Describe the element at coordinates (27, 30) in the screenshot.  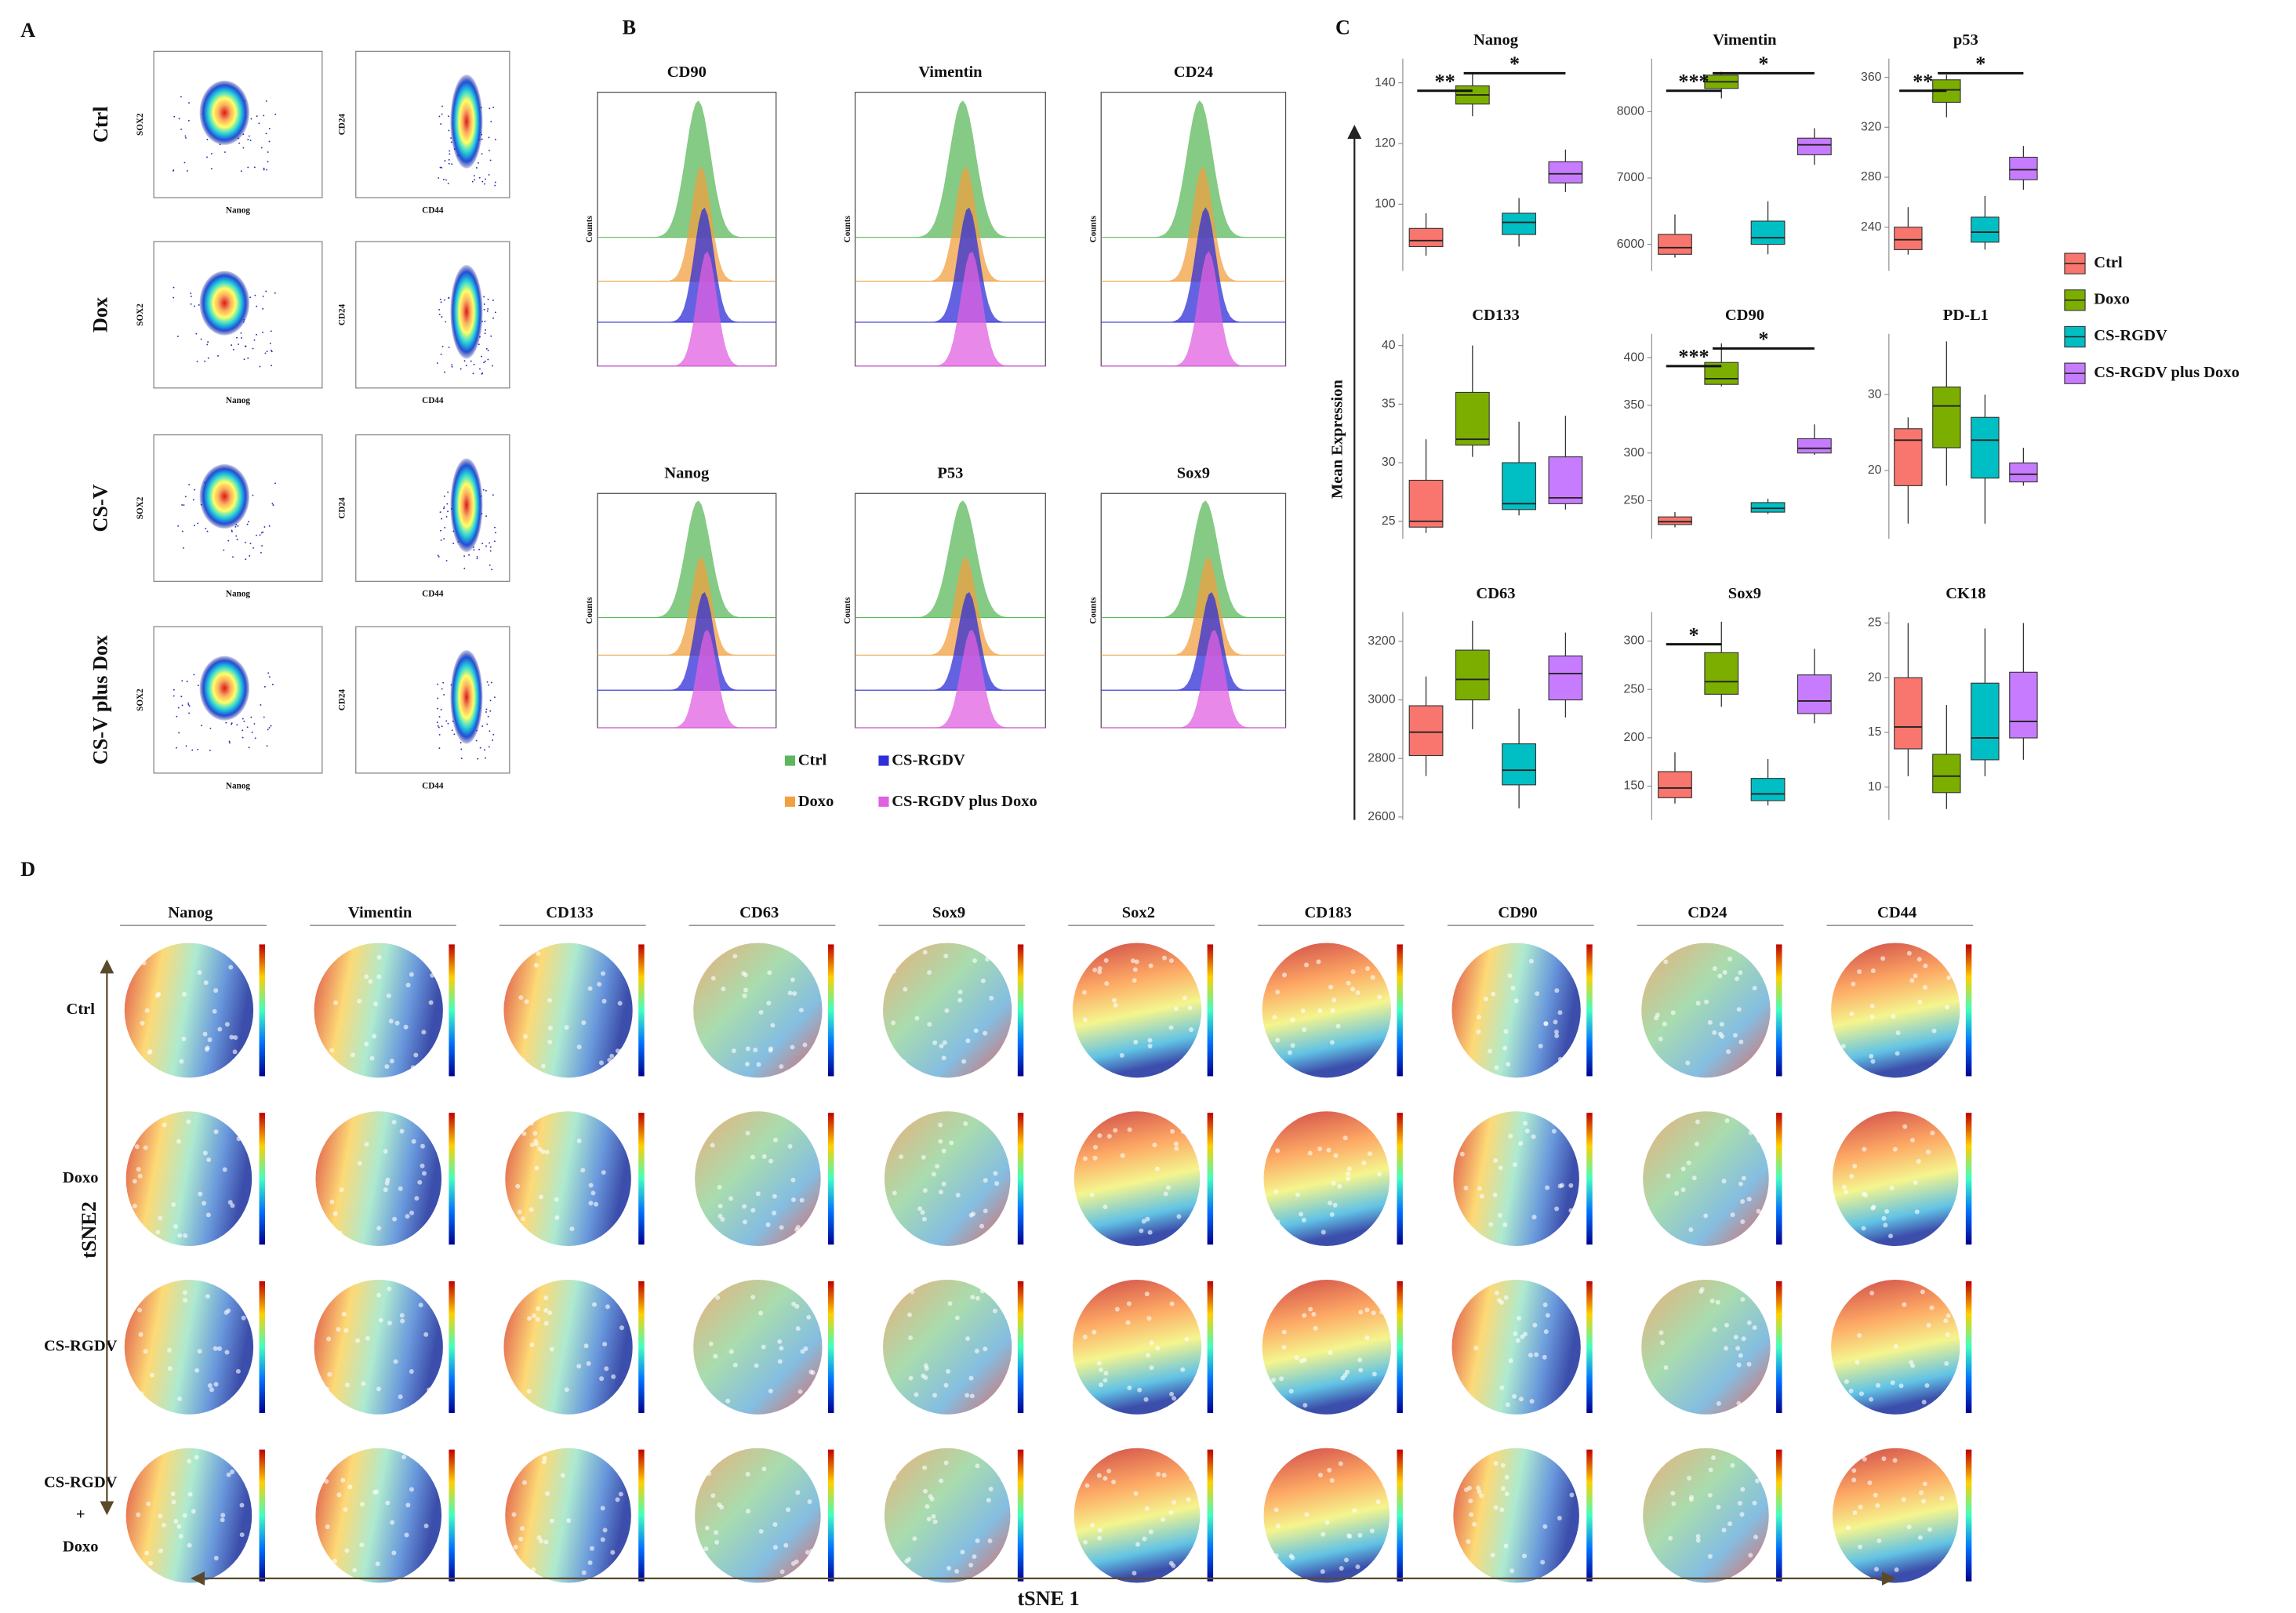
I see `panel-label: A` at that location.